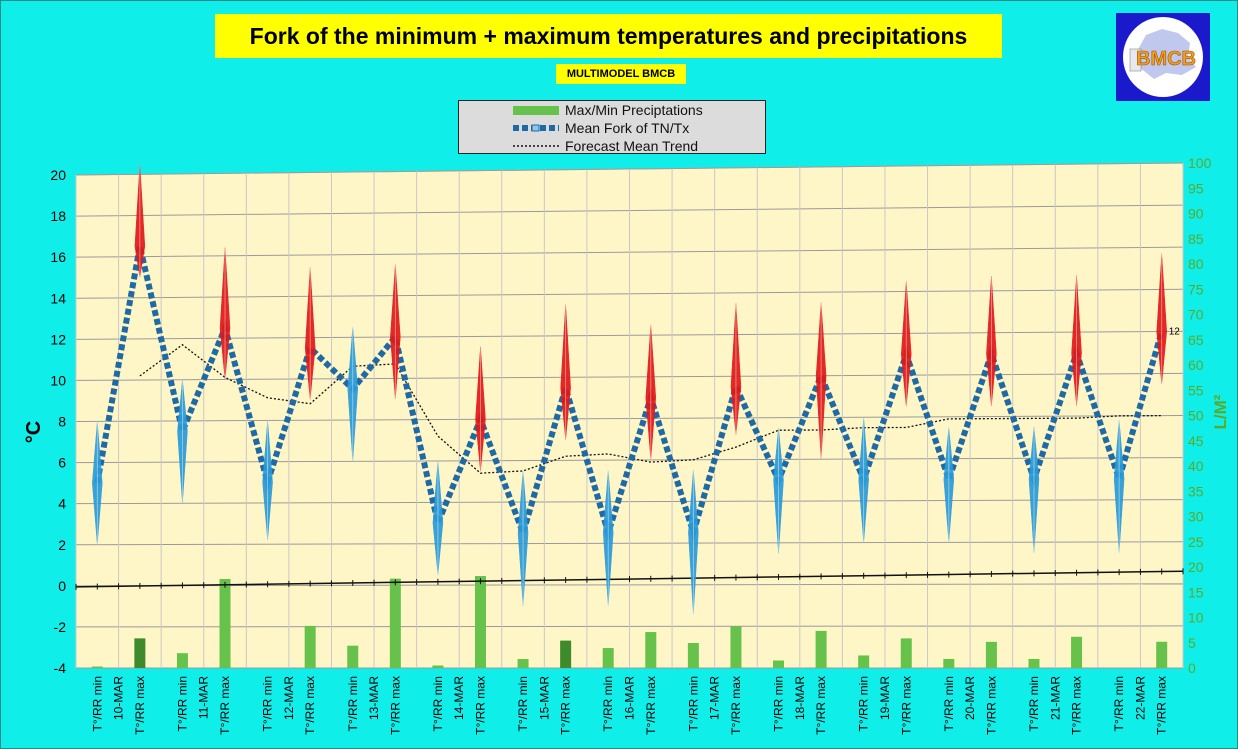 The height and width of the screenshot is (749, 1238). I want to click on logo-map-shape, so click(1165, 54).